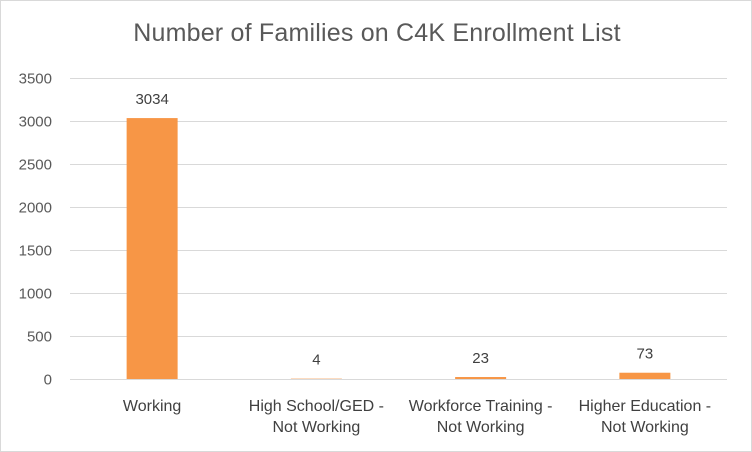 This screenshot has height=452, width=752. What do you see at coordinates (35, 122) in the screenshot?
I see `y-tick-label: 3000` at bounding box center [35, 122].